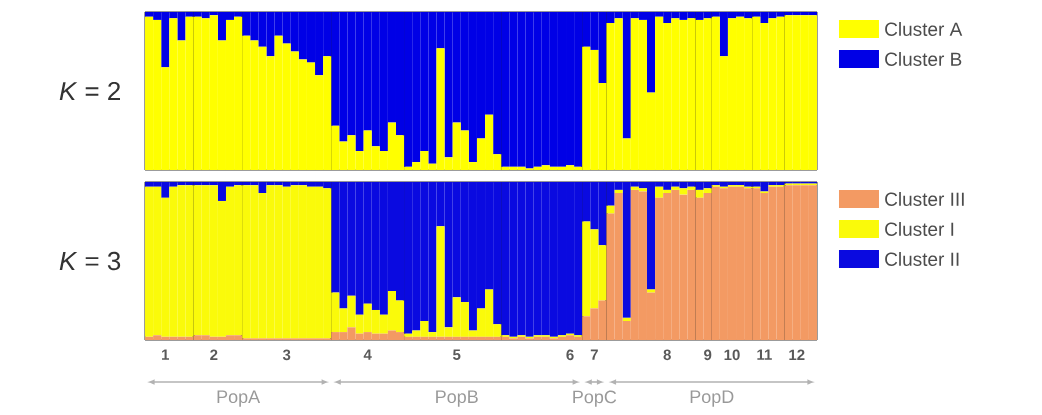 The image size is (1042, 415). I want to click on x-tick-label: 12, so click(797, 354).